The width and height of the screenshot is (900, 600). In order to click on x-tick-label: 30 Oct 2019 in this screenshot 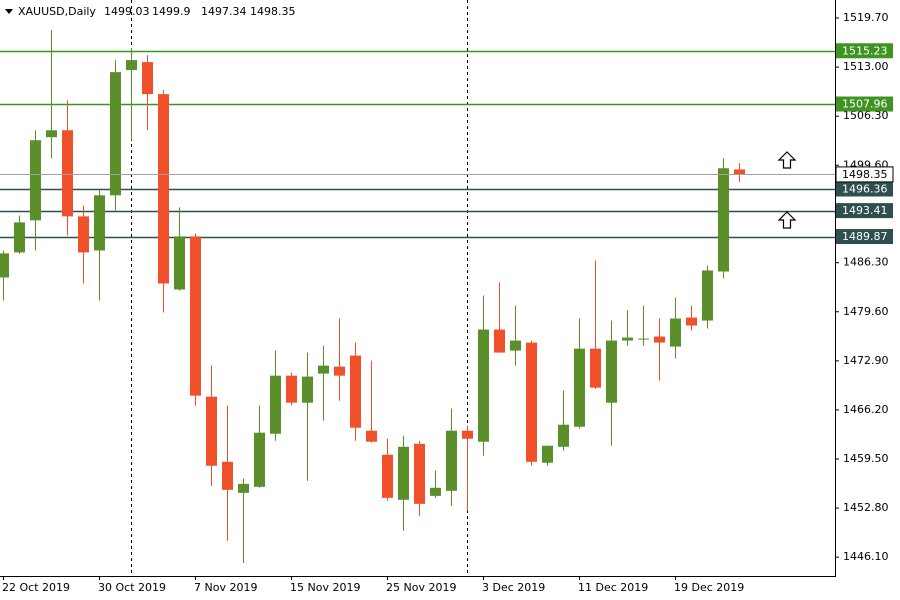, I will do `click(132, 587)`.